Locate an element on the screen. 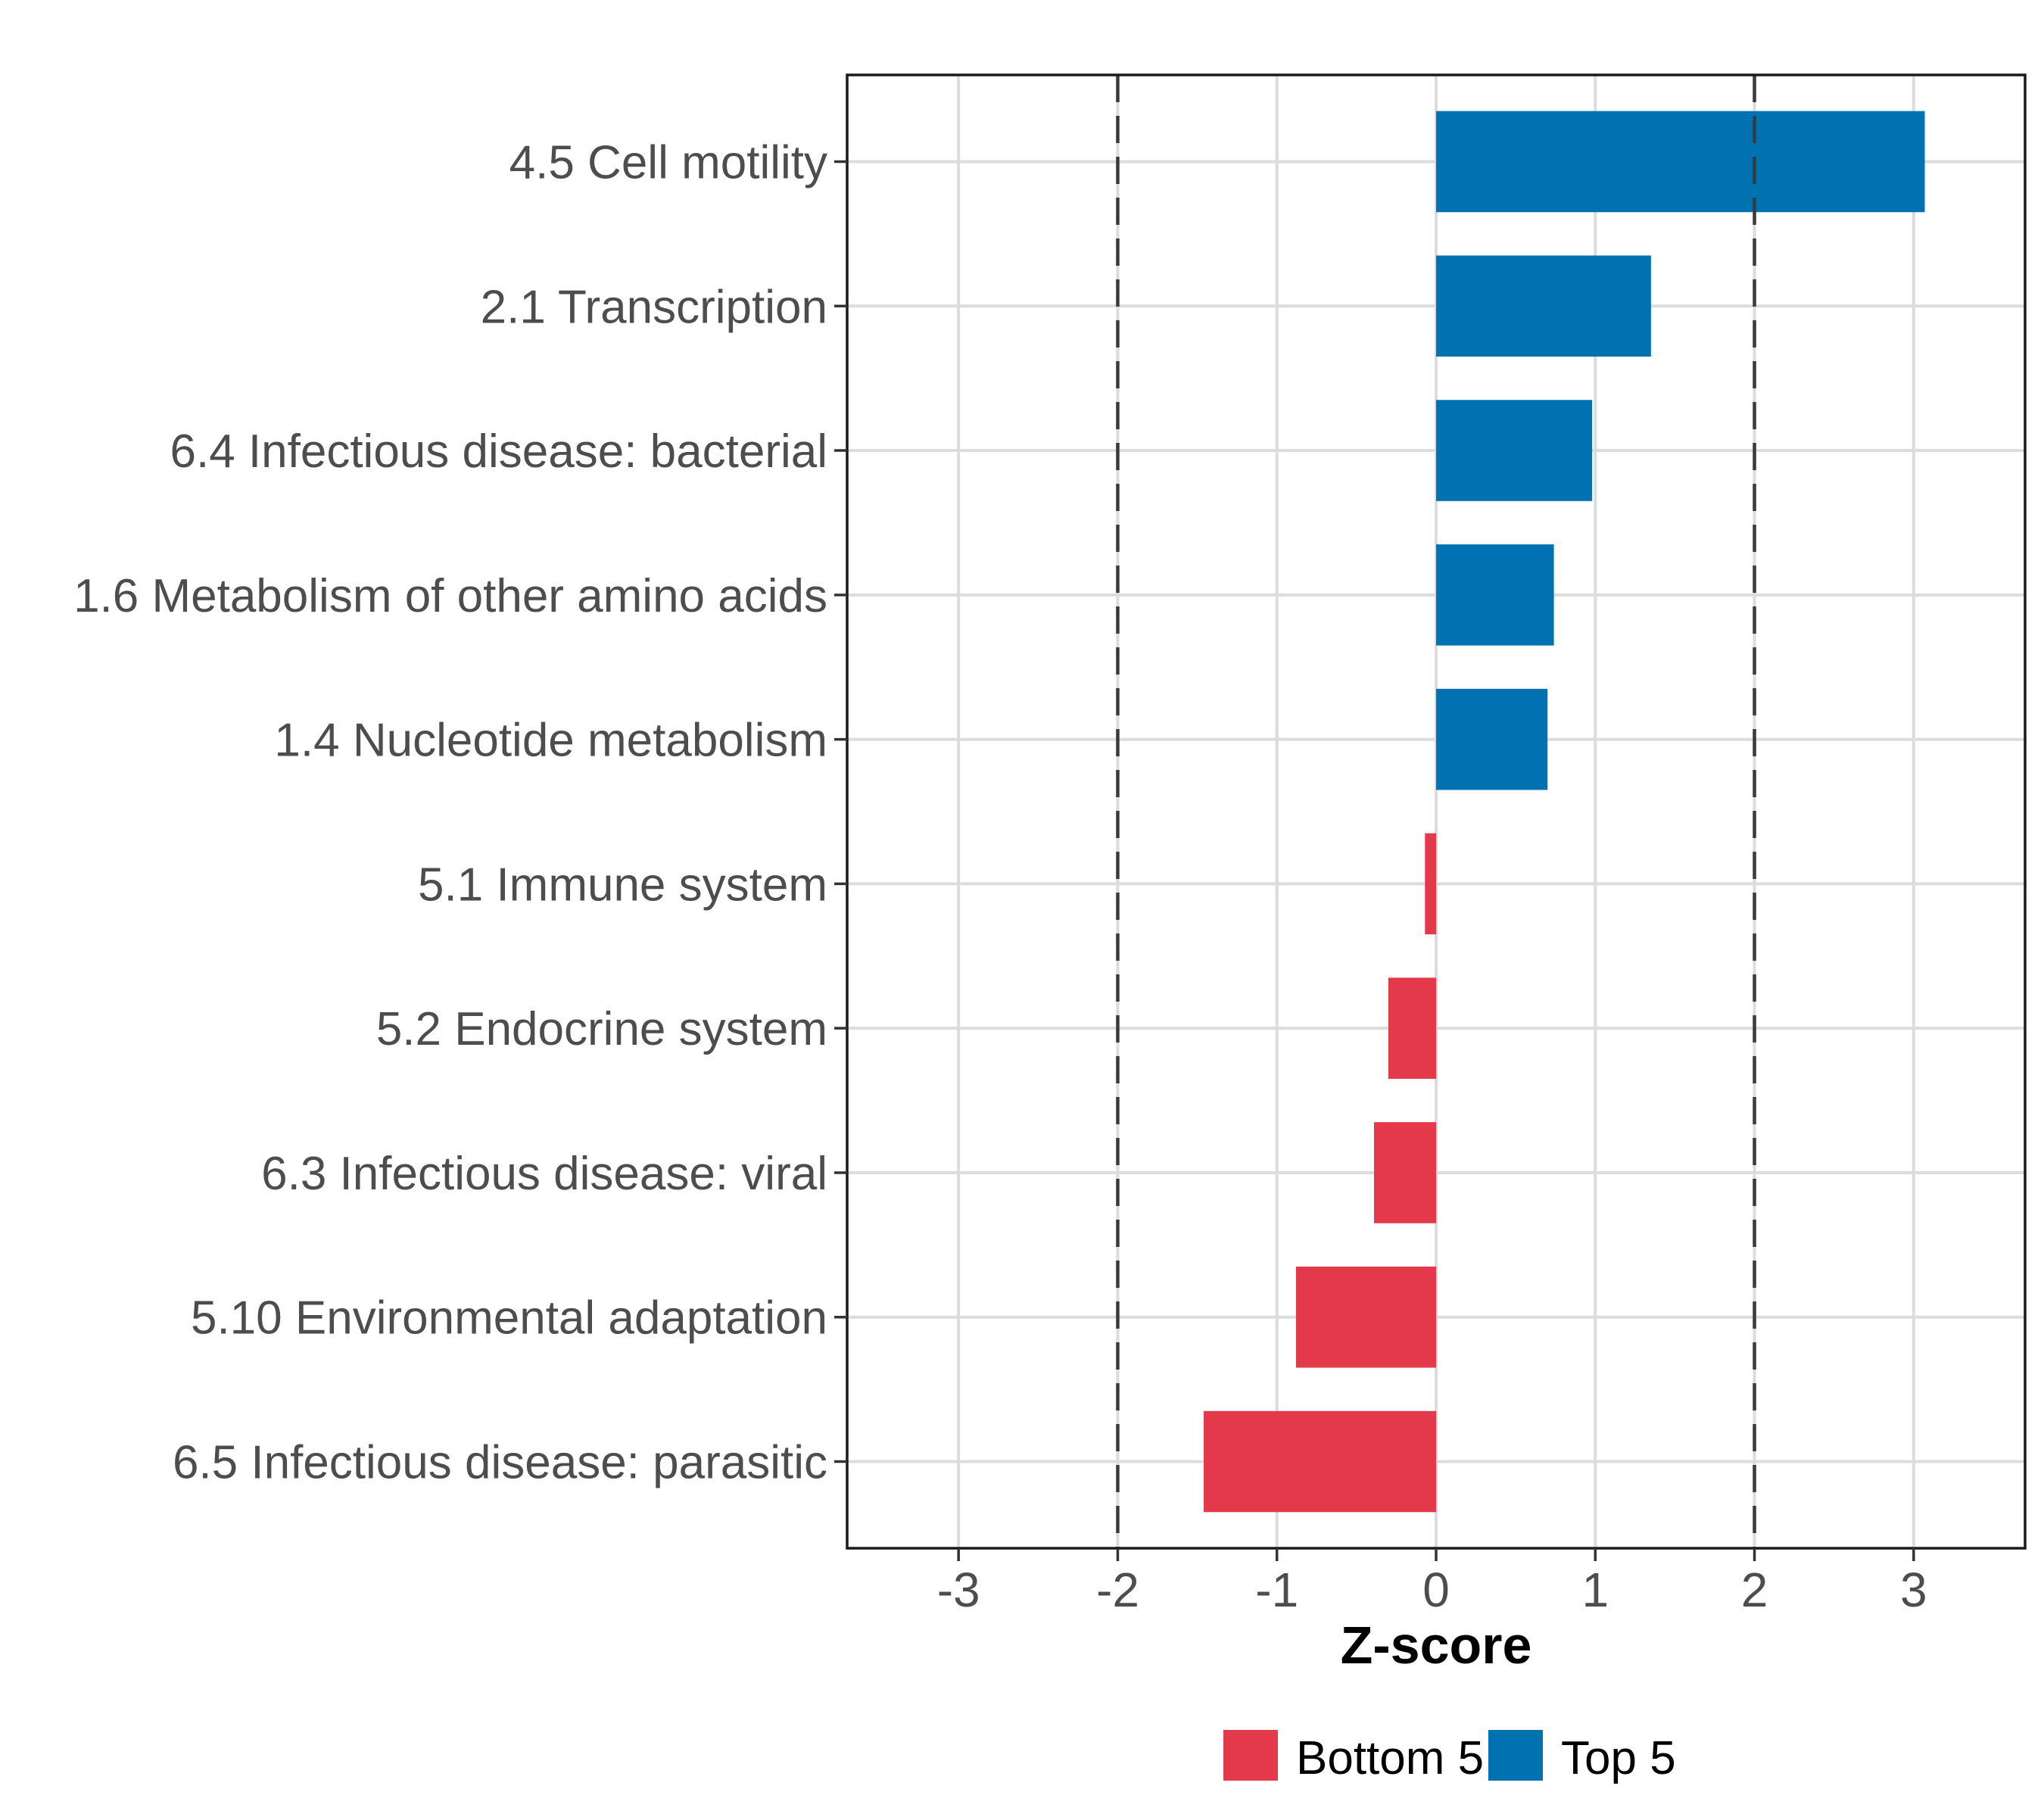 The image size is (2044, 1817). x-tick-label--3: -3 is located at coordinates (959, 1590).